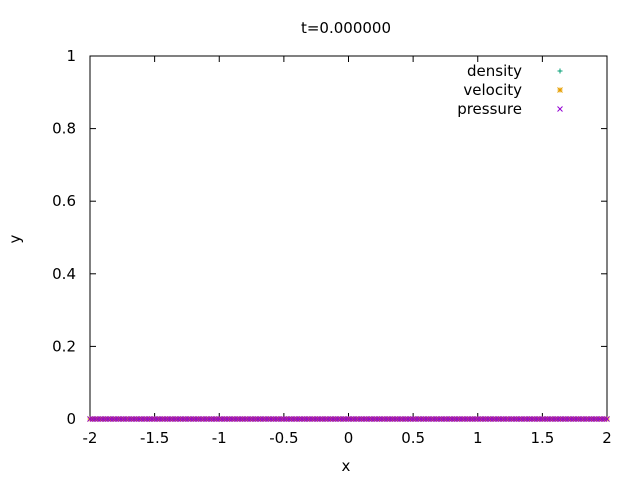 The image size is (640, 480). What do you see at coordinates (607, 438) in the screenshot?
I see `x-tick-label: 2` at bounding box center [607, 438].